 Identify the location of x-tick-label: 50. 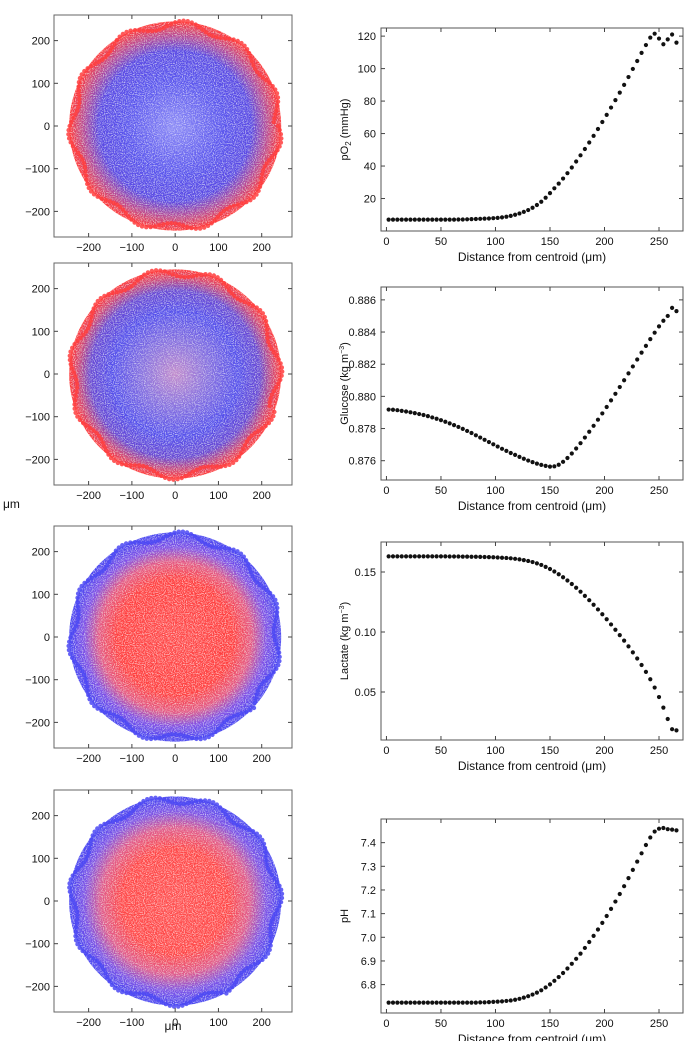
(441, 1024).